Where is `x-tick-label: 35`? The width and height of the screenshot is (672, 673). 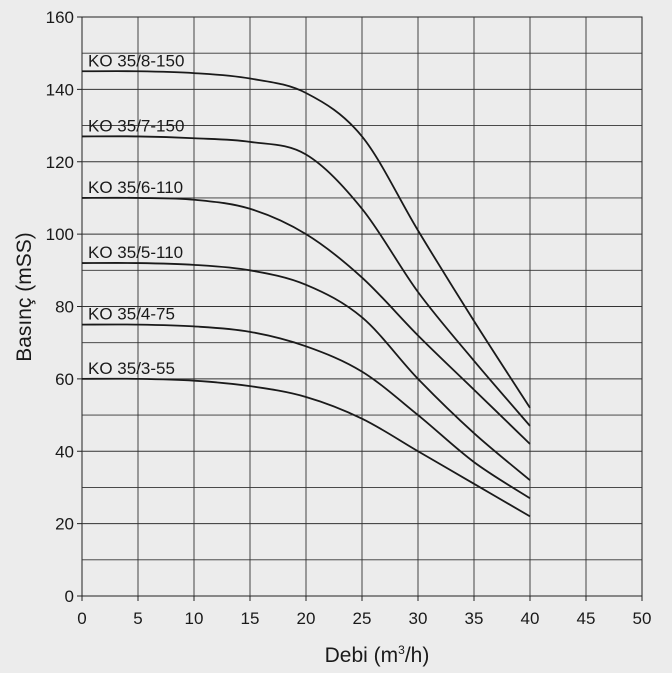 x-tick-label: 35 is located at coordinates (474, 618).